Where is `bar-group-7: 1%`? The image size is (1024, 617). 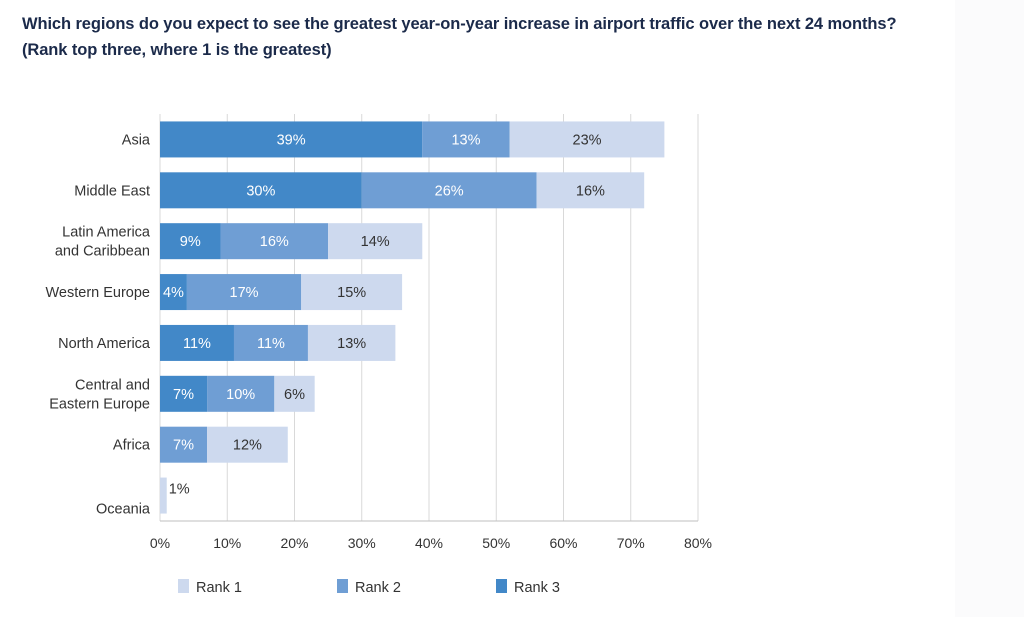
bar-group-7: 1% is located at coordinates (175, 495).